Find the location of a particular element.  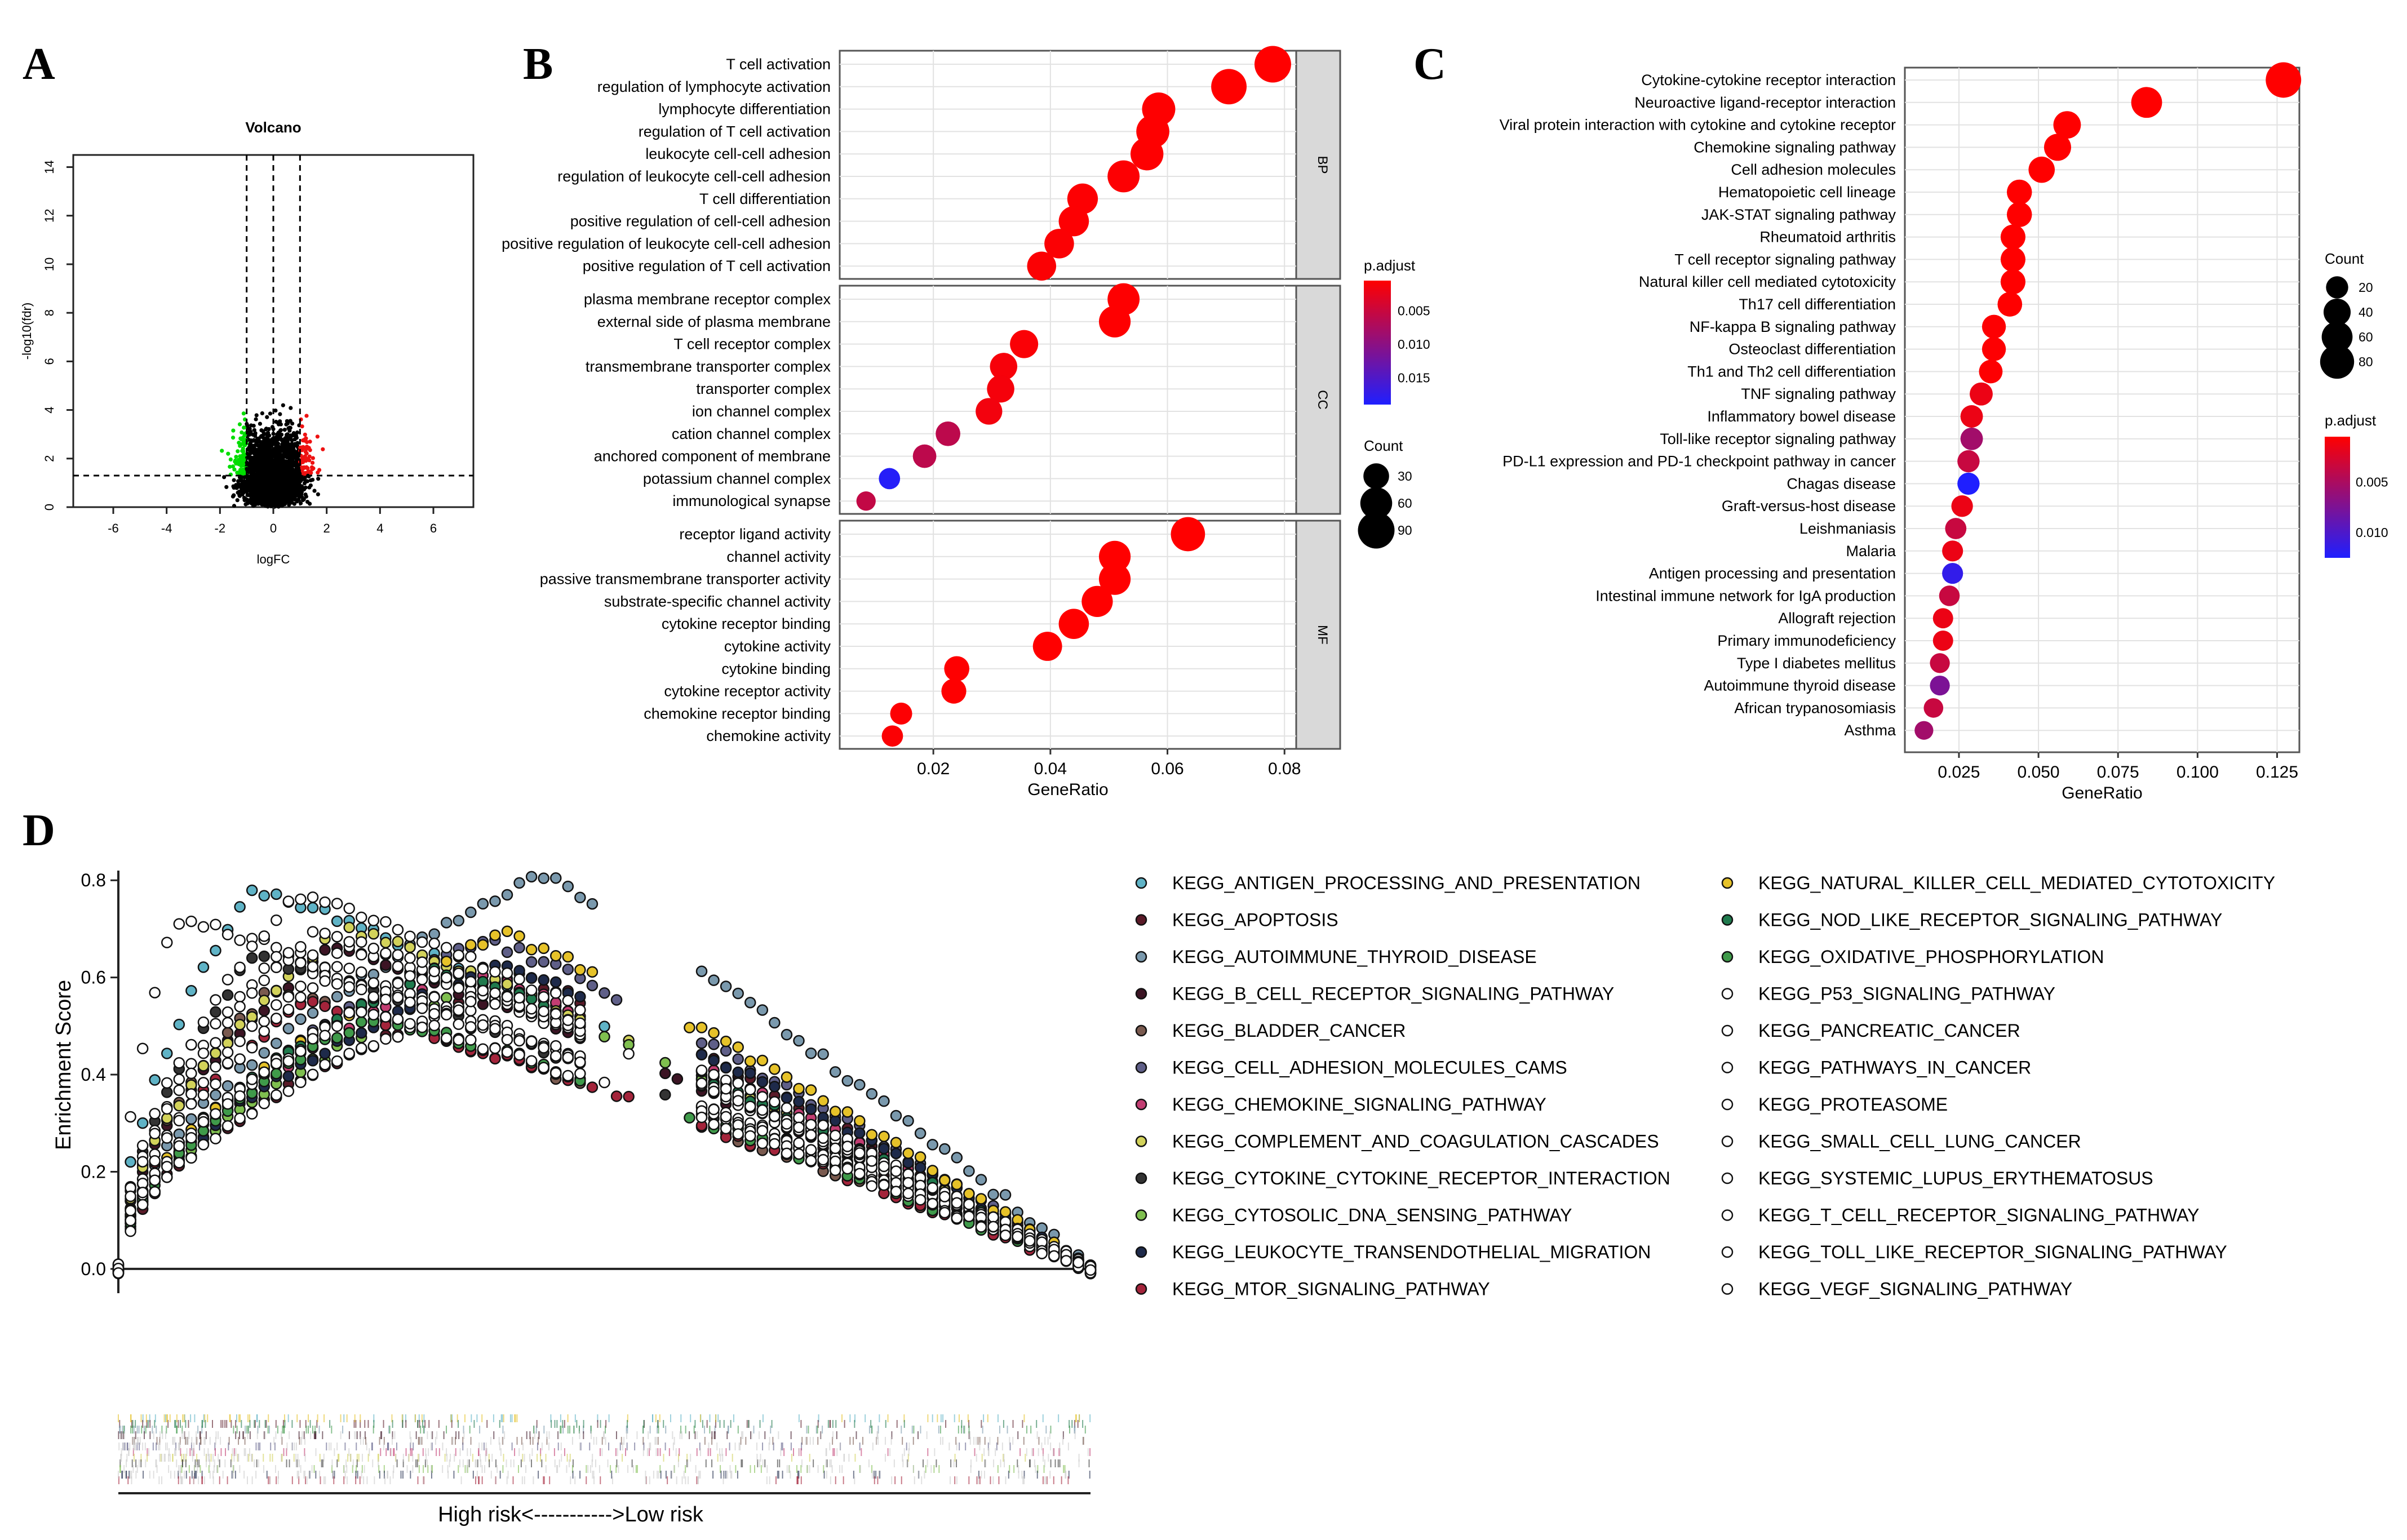

term-label: Th1 and Th2 cell differentiation is located at coordinates (1791, 371).